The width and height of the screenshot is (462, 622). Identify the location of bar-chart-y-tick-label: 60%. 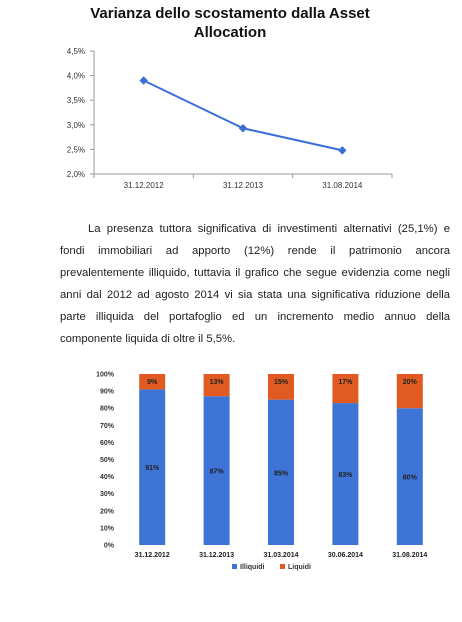
(107, 443).